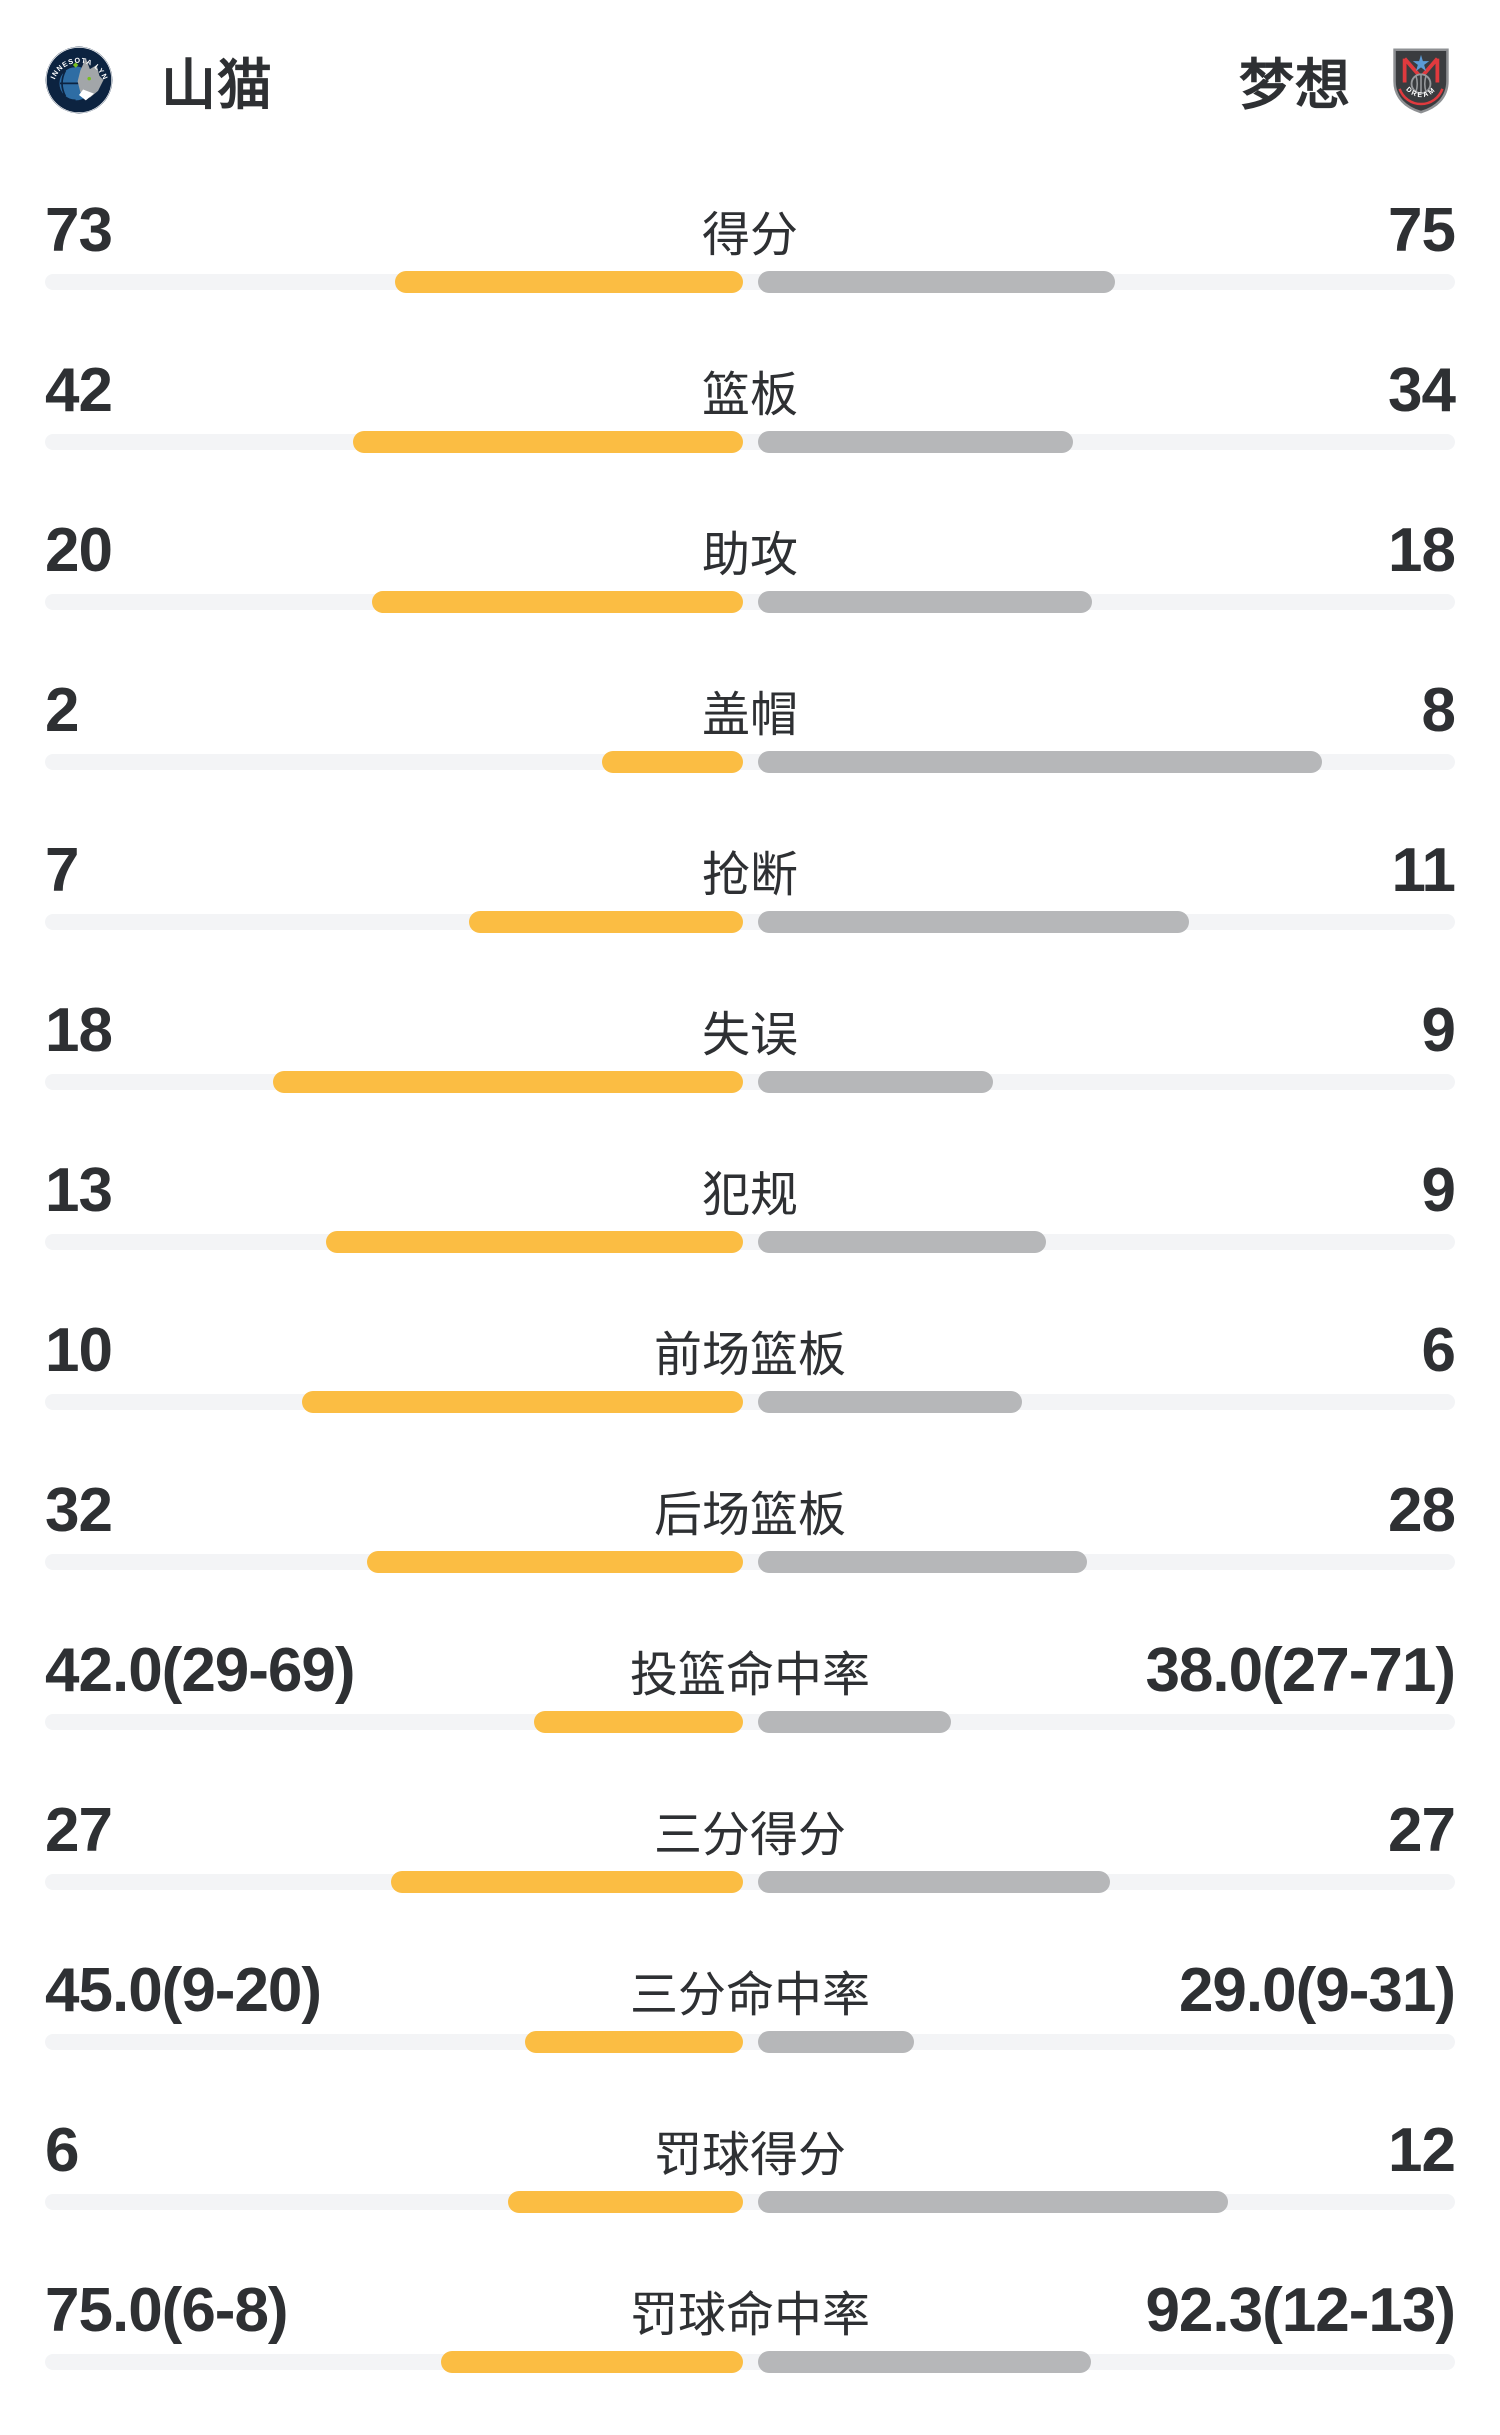 This screenshot has height=2435, width=1500. Describe the element at coordinates (749, 1515) in the screenshot. I see `stat-label: 后场篮板` at that location.